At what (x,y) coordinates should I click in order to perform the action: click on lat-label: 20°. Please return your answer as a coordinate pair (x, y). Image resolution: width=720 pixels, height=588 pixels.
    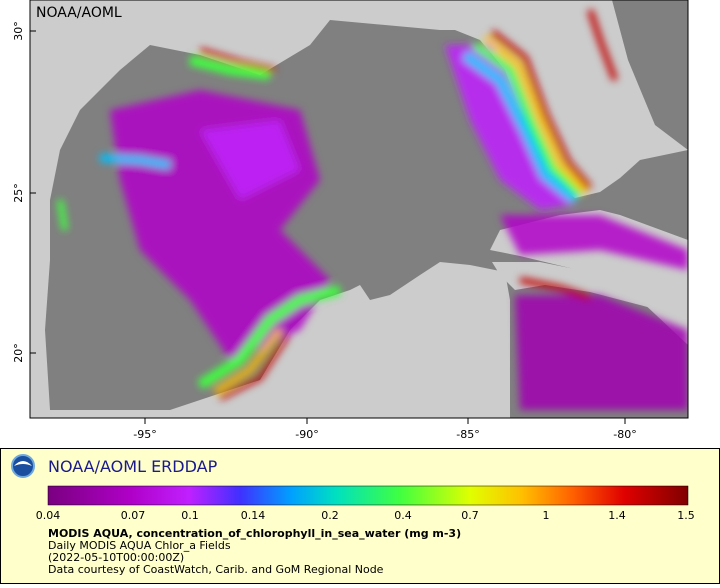
    Looking at the image, I should click on (18, 353).